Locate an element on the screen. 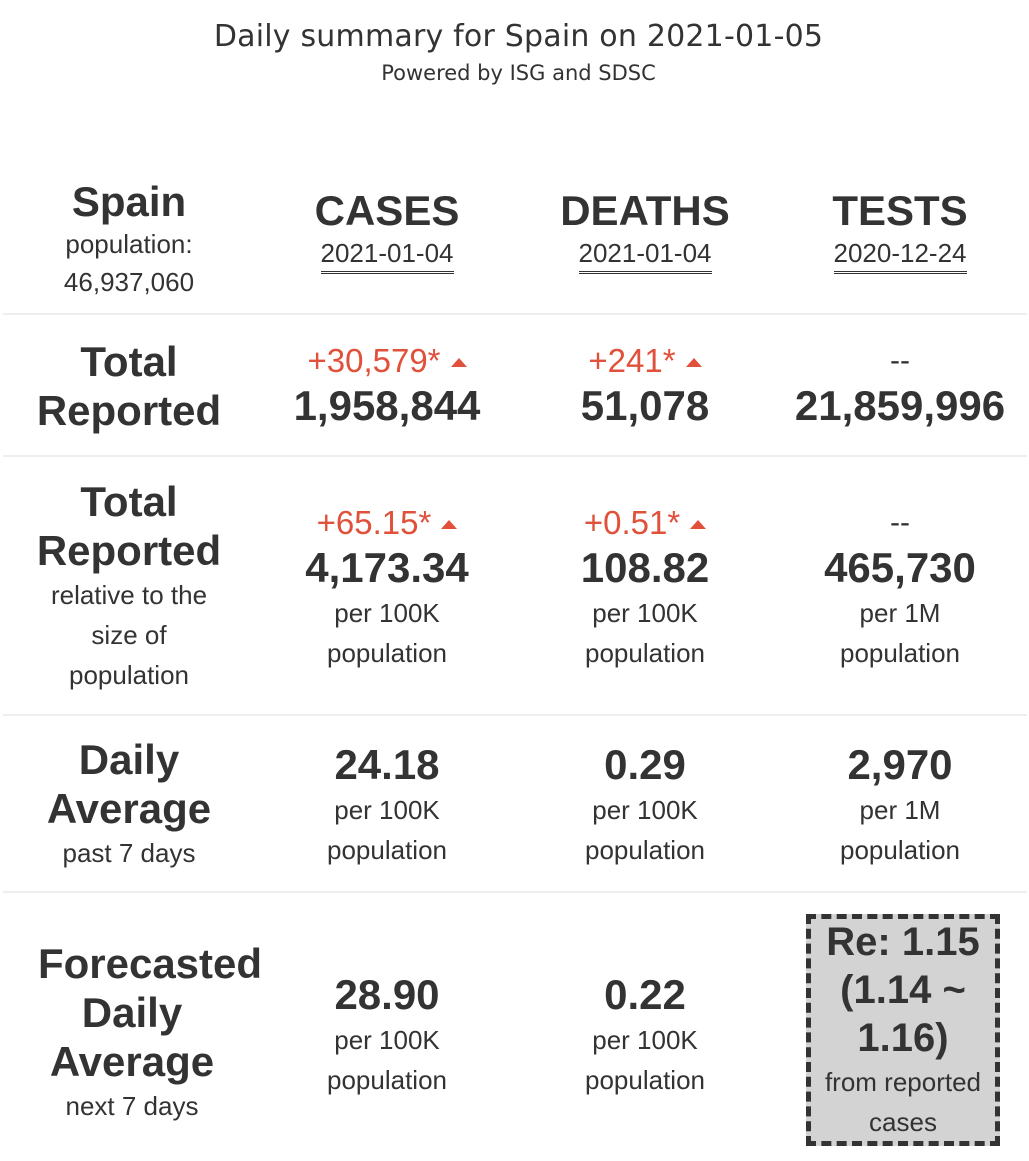 The width and height of the screenshot is (1029, 1161). total-cases-cell: +30,579* 1,958,844 is located at coordinates (387, 386).